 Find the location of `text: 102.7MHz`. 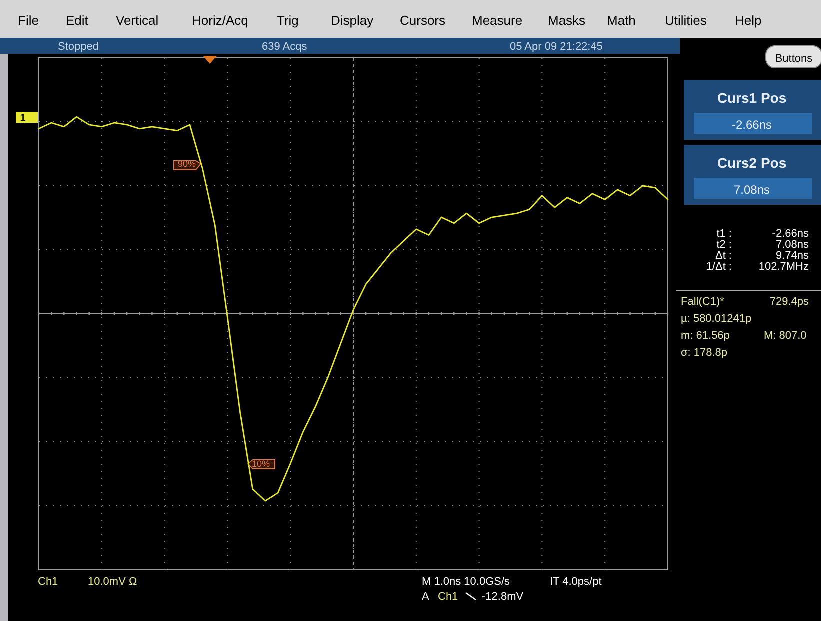

text: 102.7MHz is located at coordinates (783, 267).